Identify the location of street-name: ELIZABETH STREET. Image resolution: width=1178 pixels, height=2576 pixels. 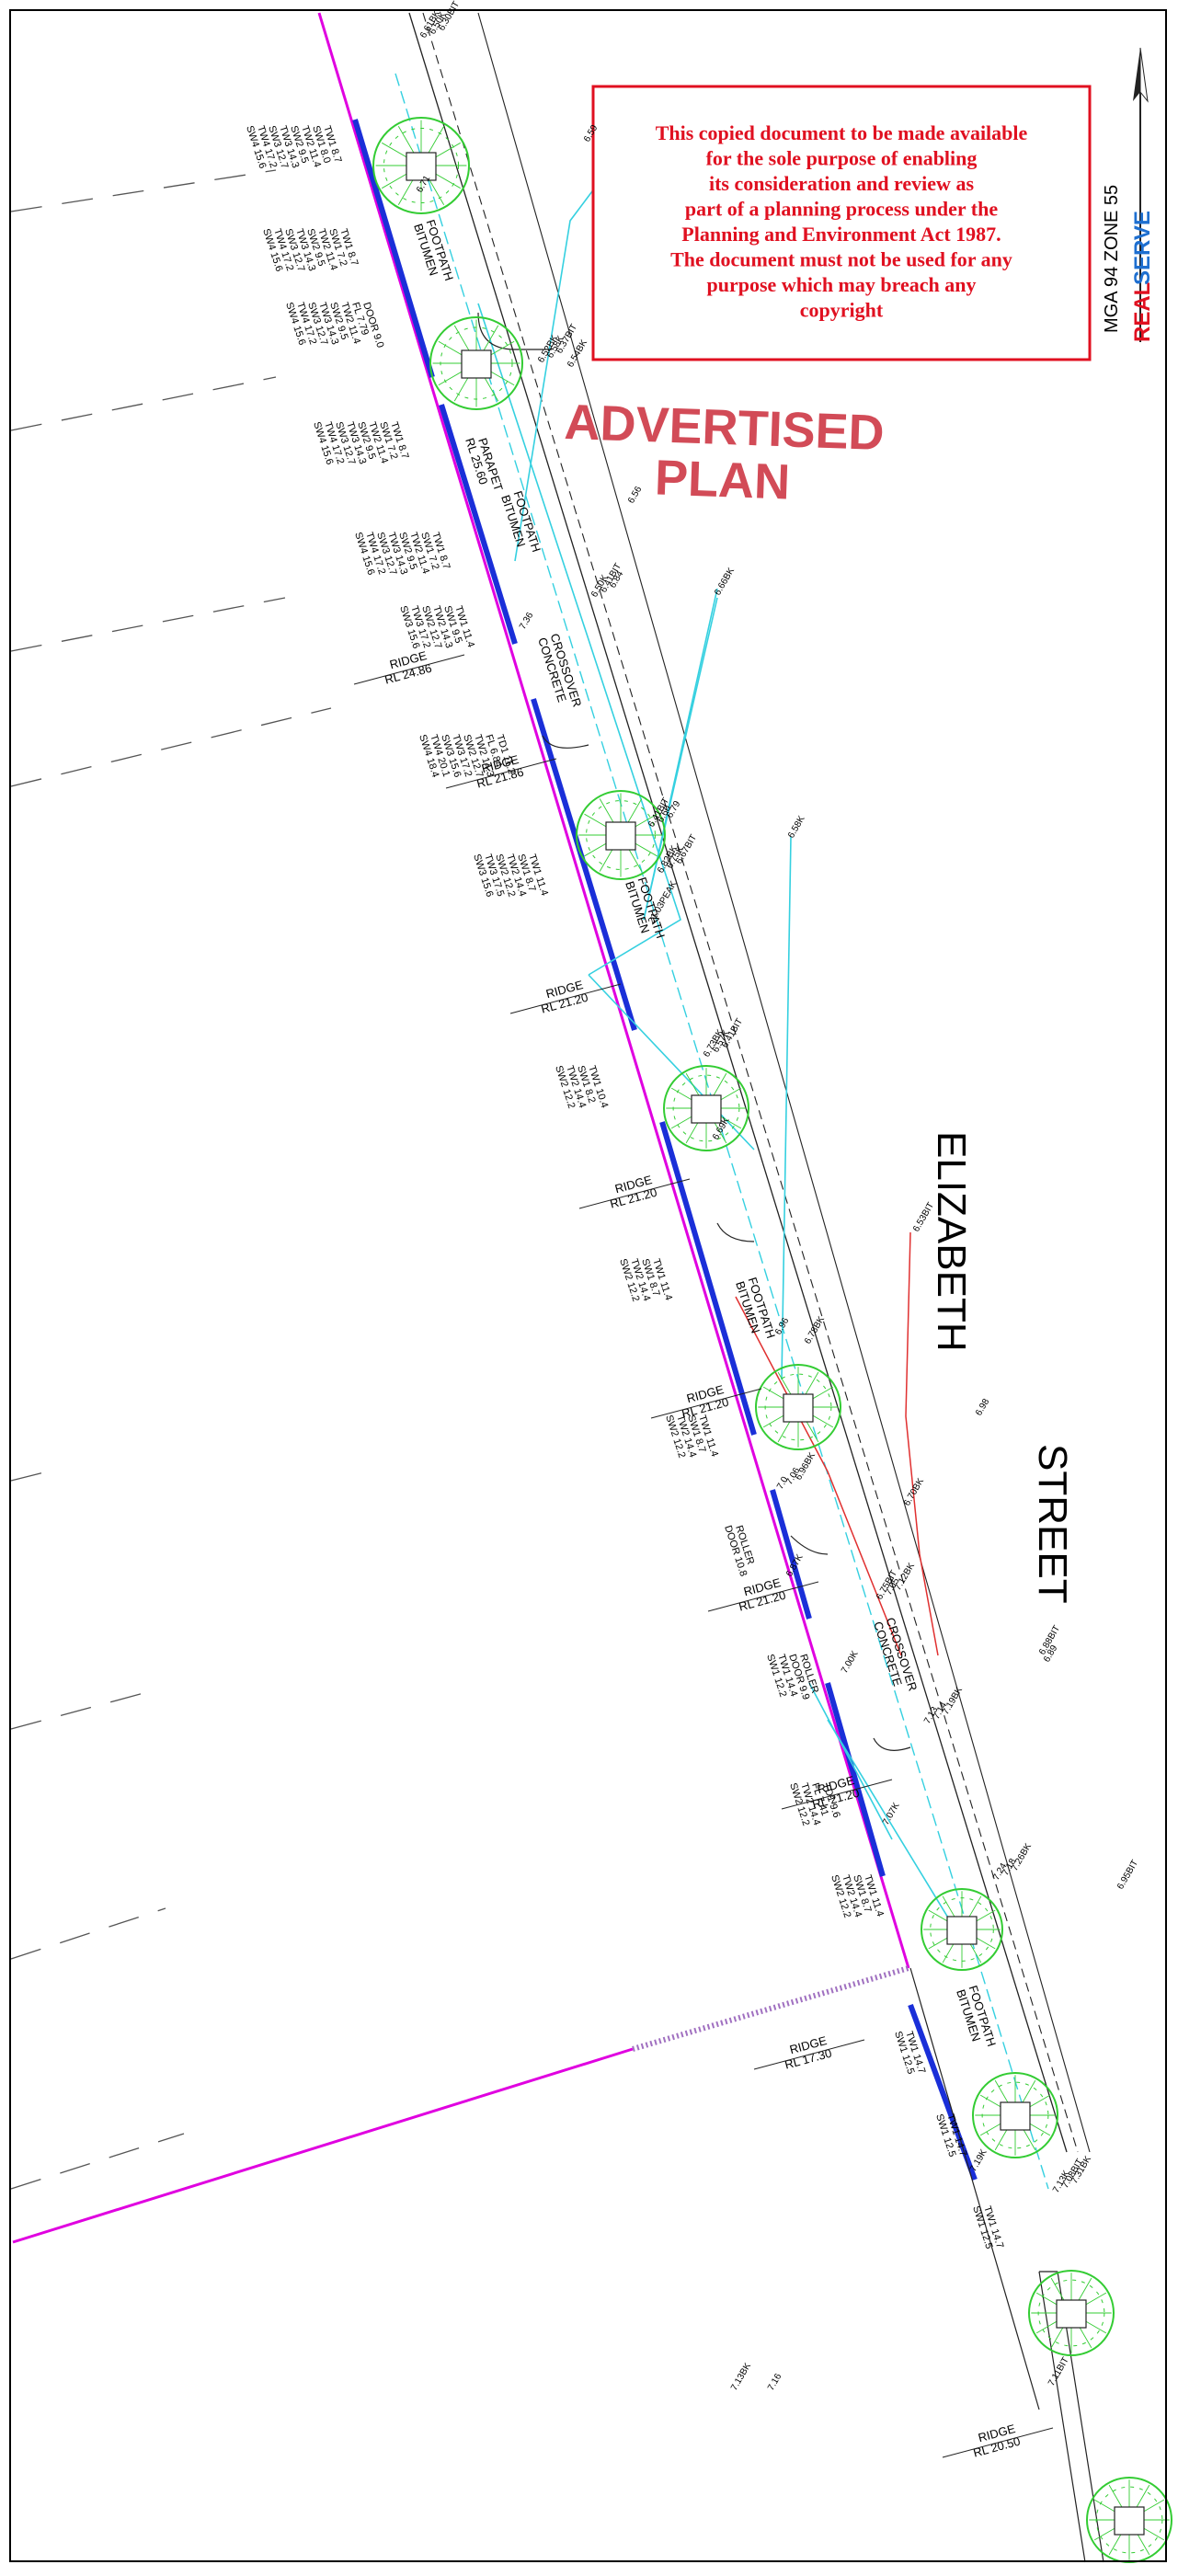
(1002, 1368).